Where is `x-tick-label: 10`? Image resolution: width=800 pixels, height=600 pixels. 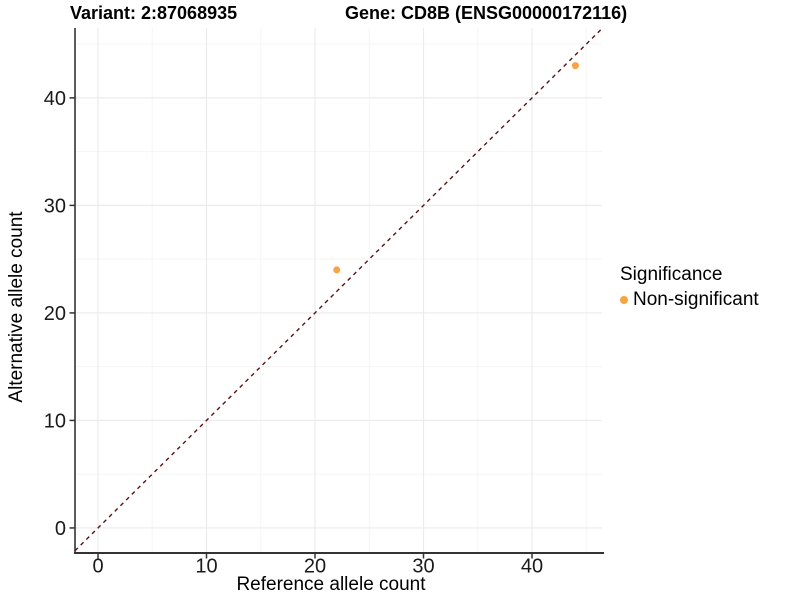 x-tick-label: 10 is located at coordinates (206, 567).